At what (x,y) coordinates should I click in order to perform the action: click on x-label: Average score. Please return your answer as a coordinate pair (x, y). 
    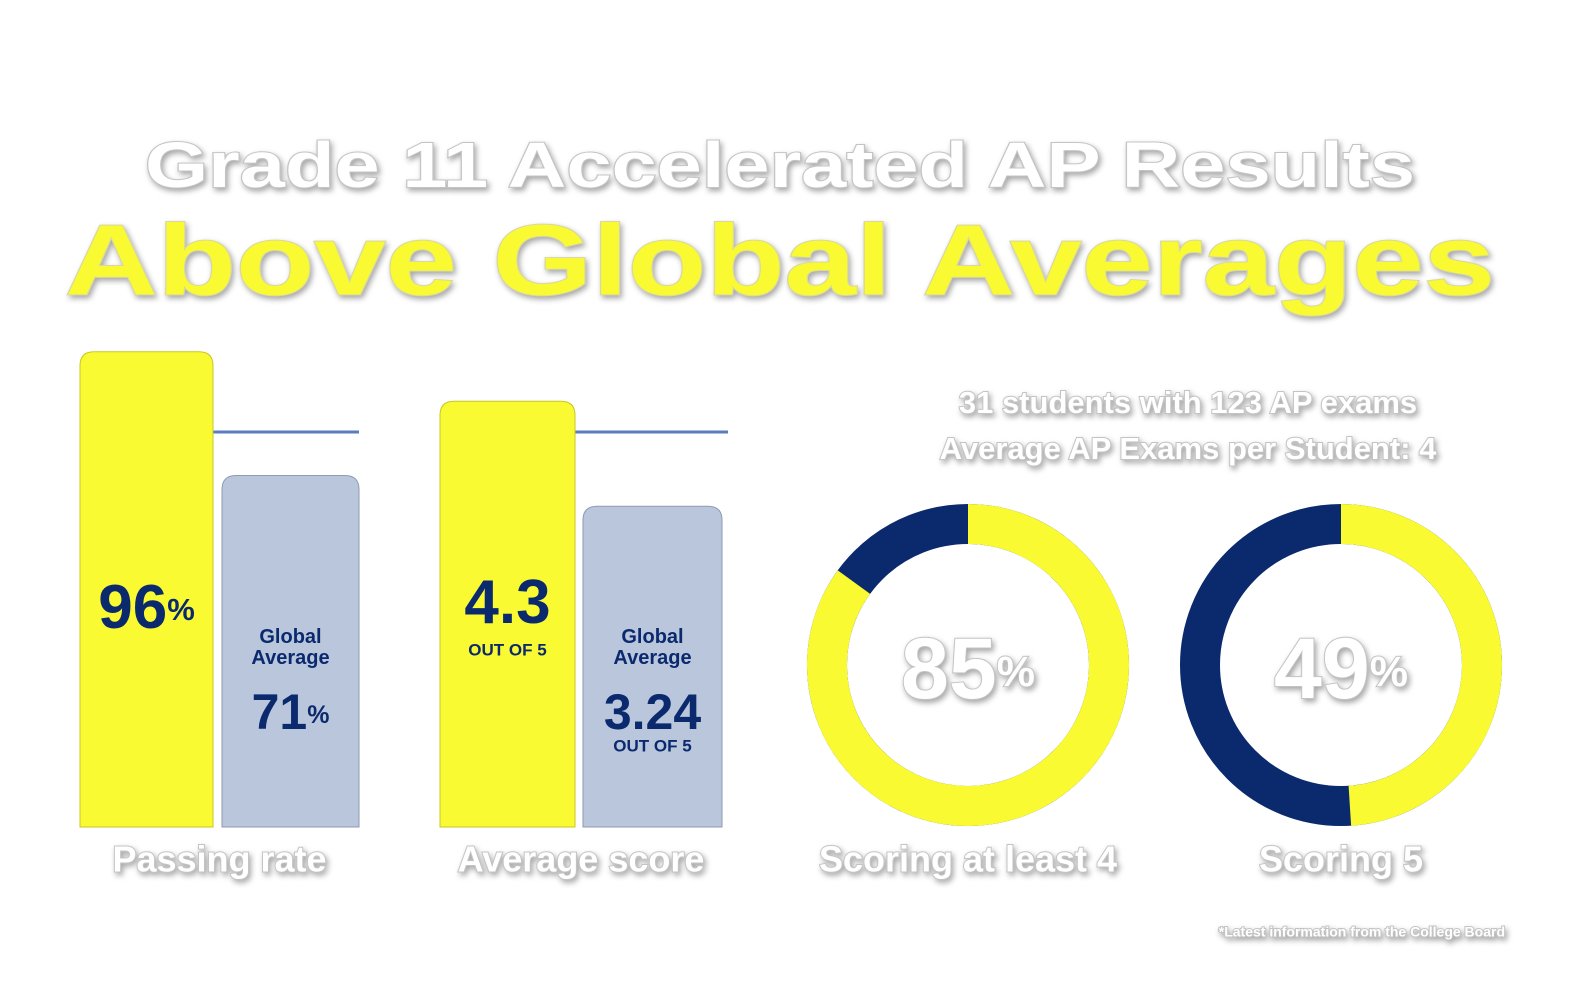
    Looking at the image, I should click on (581, 859).